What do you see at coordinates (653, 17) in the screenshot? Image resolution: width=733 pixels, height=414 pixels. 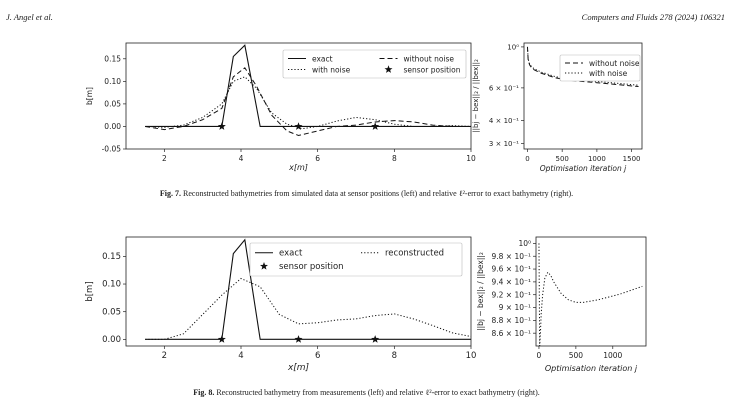 I see `running-head-journal: Computers and Fluids 278 (2024) 106321` at bounding box center [653, 17].